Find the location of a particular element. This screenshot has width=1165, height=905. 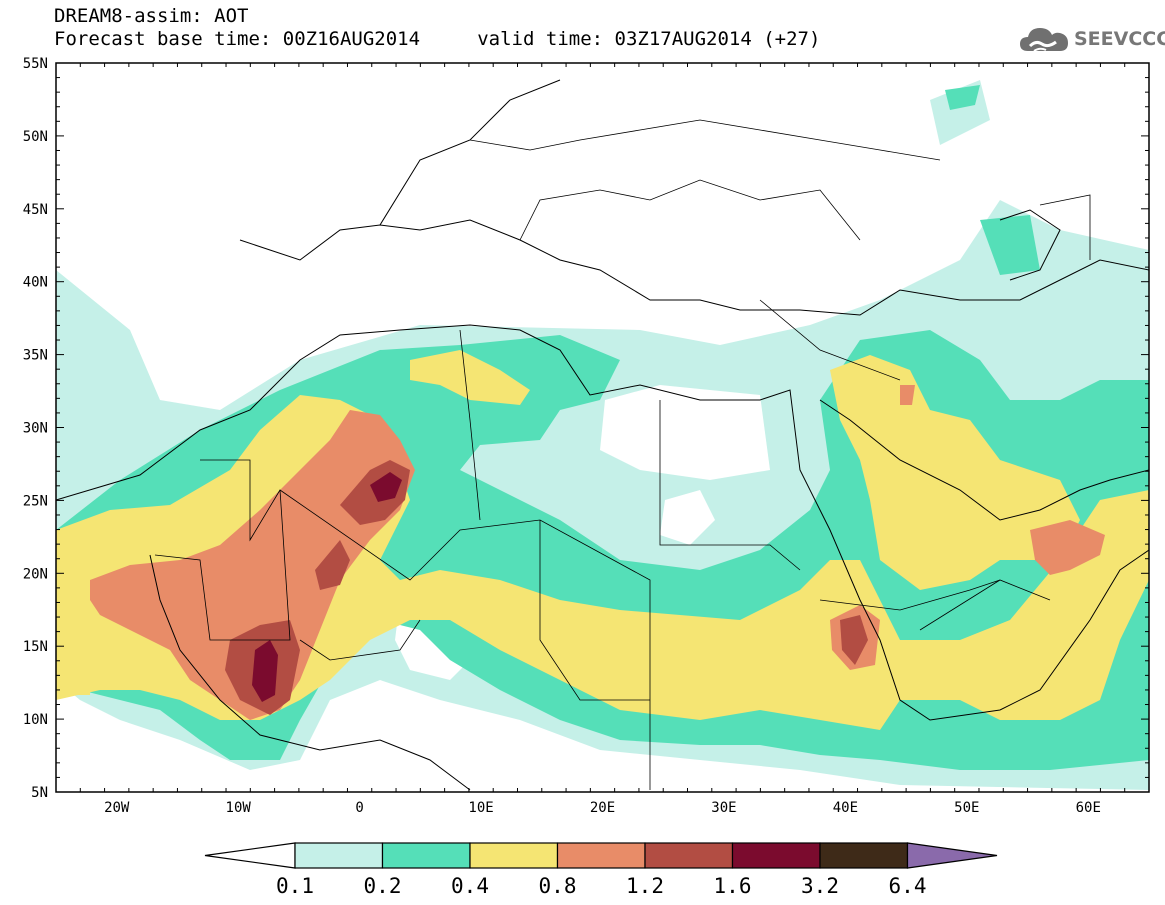

colorbar-label: 0.1 is located at coordinates (295, 886).